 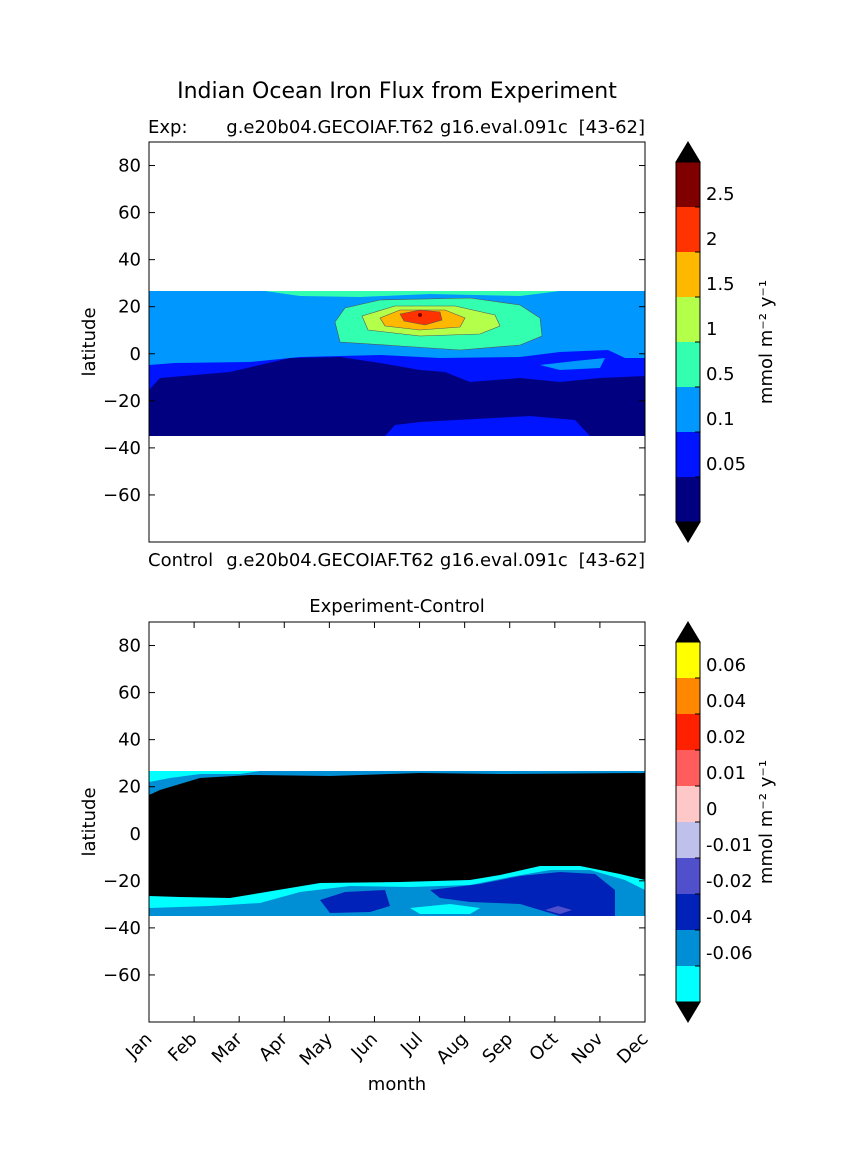 I want to click on top-ytick-label: 40, so click(x=129, y=260).